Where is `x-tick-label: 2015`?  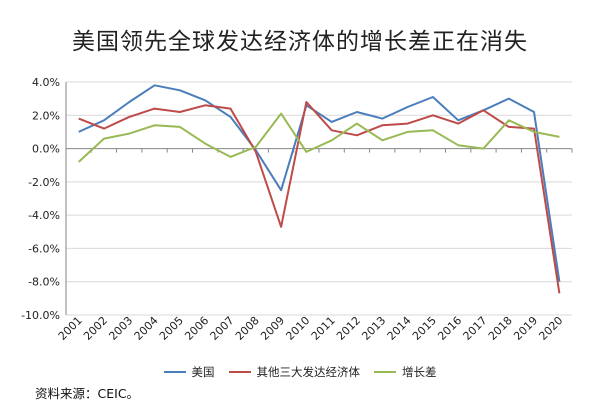
x-tick-label: 2015 is located at coordinates (424, 328).